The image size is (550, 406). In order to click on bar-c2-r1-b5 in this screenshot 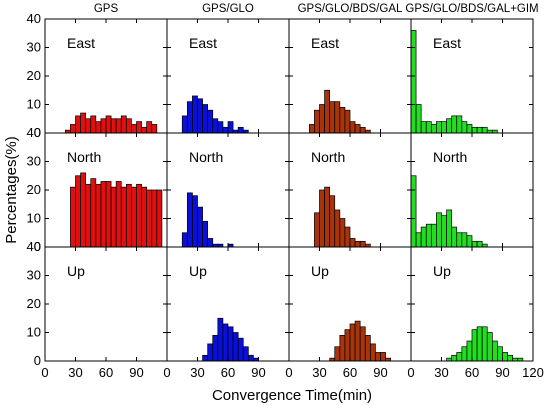, I will do `click(317, 230)`.